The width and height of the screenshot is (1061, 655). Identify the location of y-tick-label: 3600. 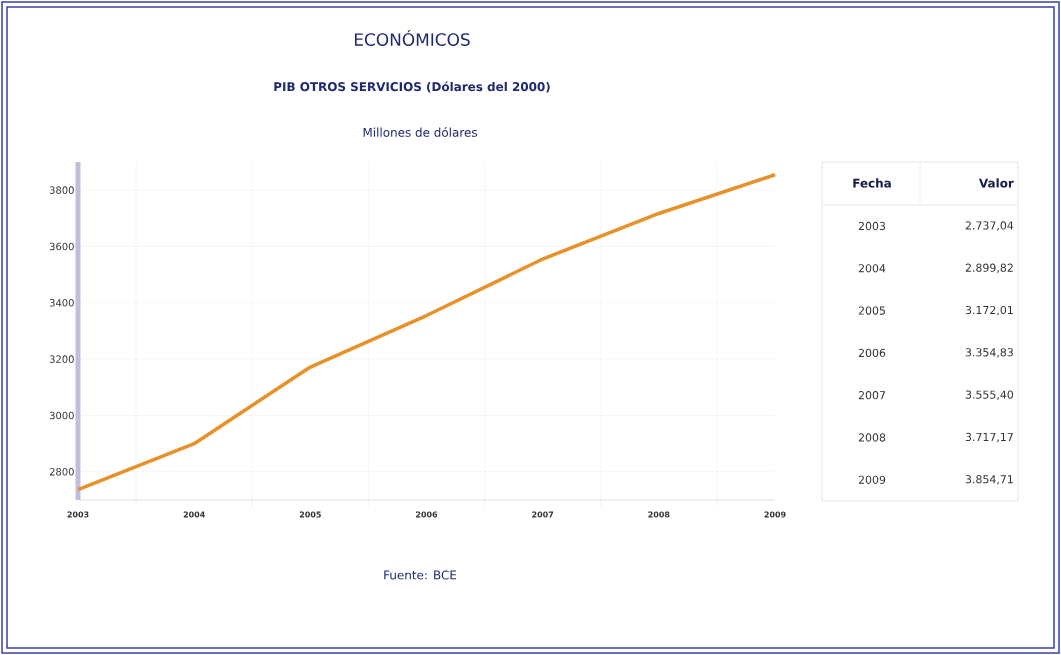
(61, 246).